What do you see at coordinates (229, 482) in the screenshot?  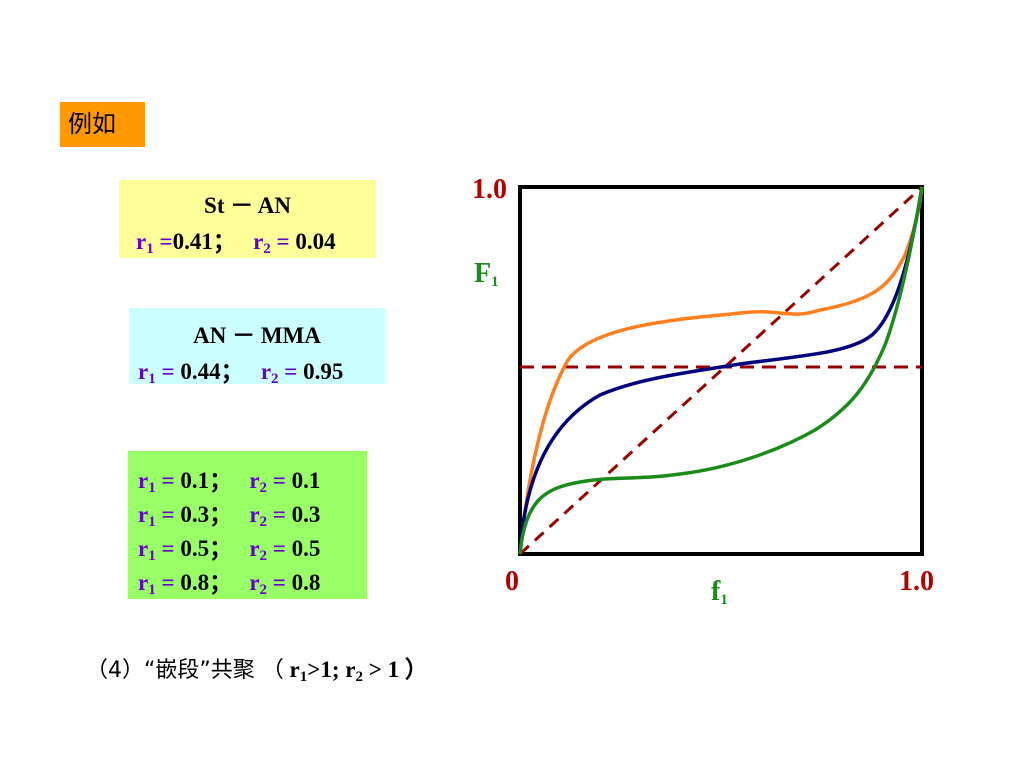 I see `ratio-row: r1 = 0.1； r2 = 0.1` at bounding box center [229, 482].